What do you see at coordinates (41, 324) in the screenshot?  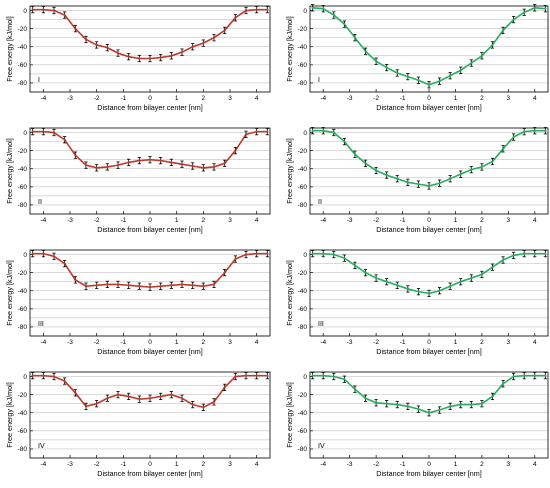 I see `panel-label: III` at bounding box center [41, 324].